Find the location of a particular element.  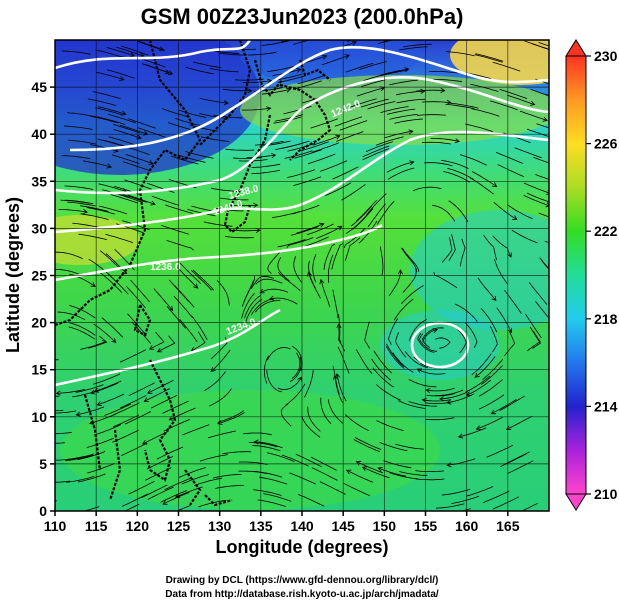

warm-region-northeast is located at coordinates (499, 62).